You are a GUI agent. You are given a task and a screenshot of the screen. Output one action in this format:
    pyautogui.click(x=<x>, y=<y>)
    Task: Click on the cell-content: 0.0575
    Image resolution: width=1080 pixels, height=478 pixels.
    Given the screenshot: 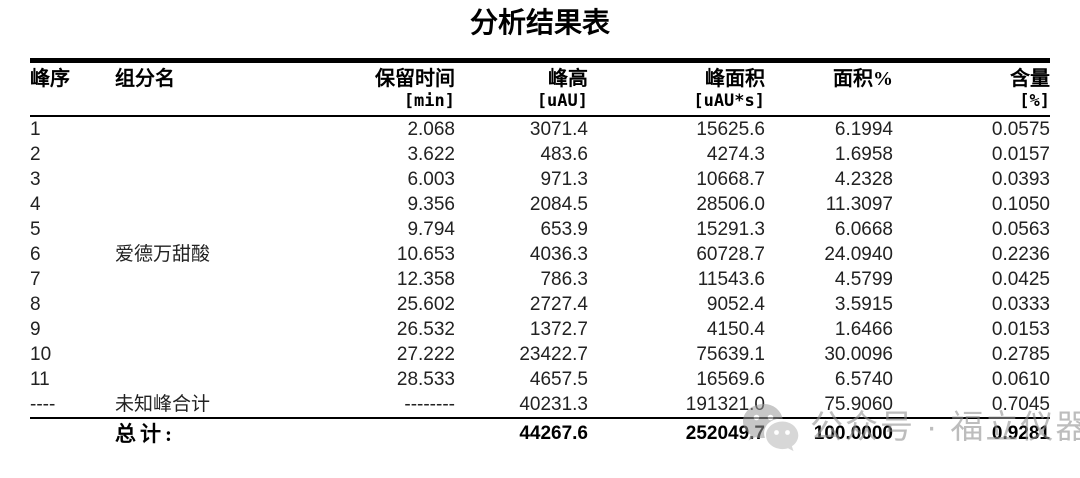 What is the action you would take?
    pyautogui.click(x=1020, y=129)
    